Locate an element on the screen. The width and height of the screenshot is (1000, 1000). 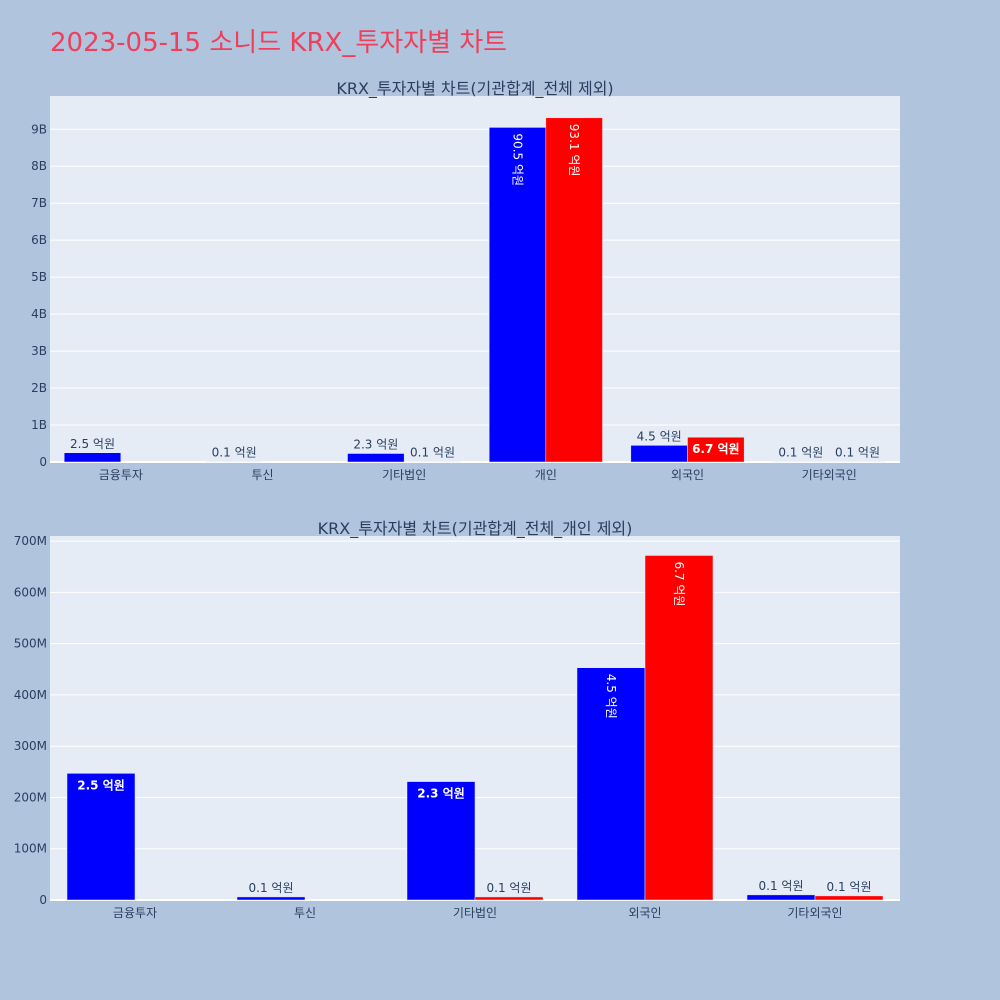
y-tick-label: 300M is located at coordinates (30, 746).